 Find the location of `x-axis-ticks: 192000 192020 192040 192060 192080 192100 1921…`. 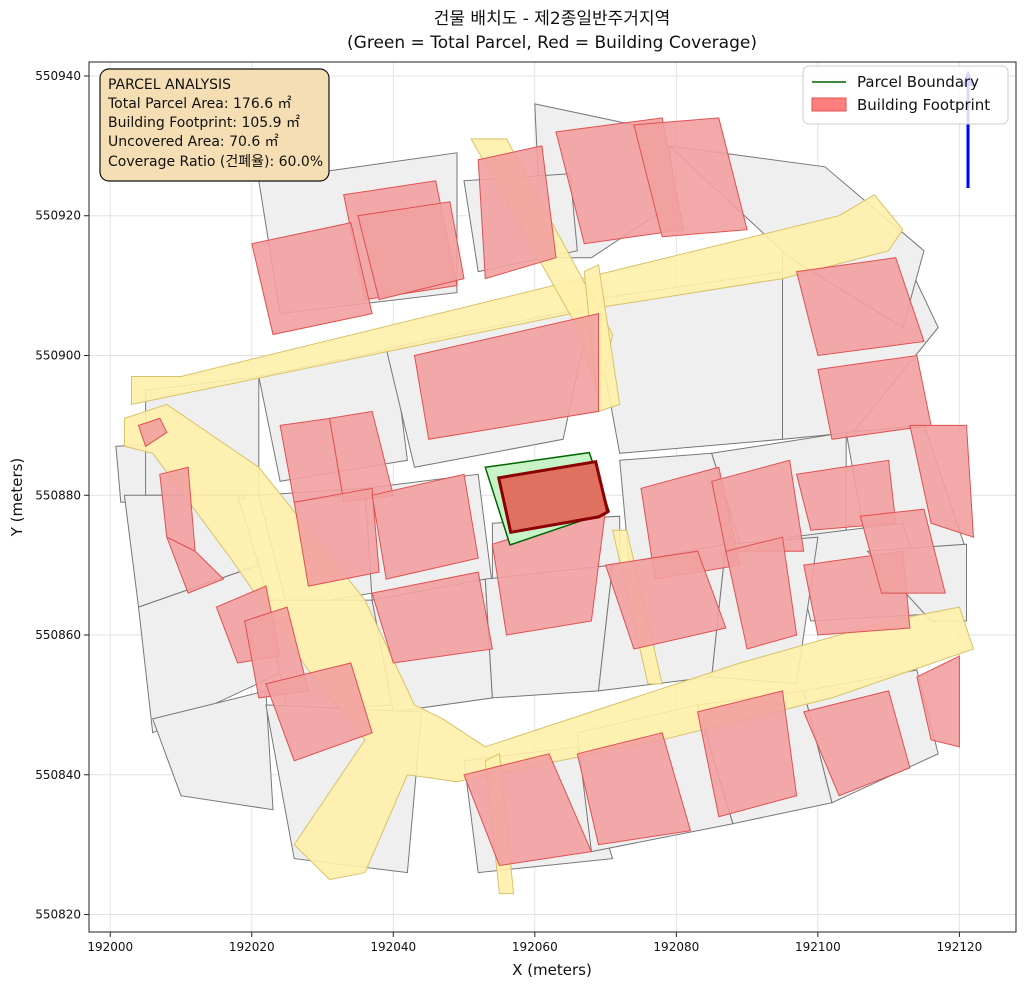

x-axis-ticks: 192000 192020 192040 192060 192080 192100 1921… is located at coordinates (534, 943).